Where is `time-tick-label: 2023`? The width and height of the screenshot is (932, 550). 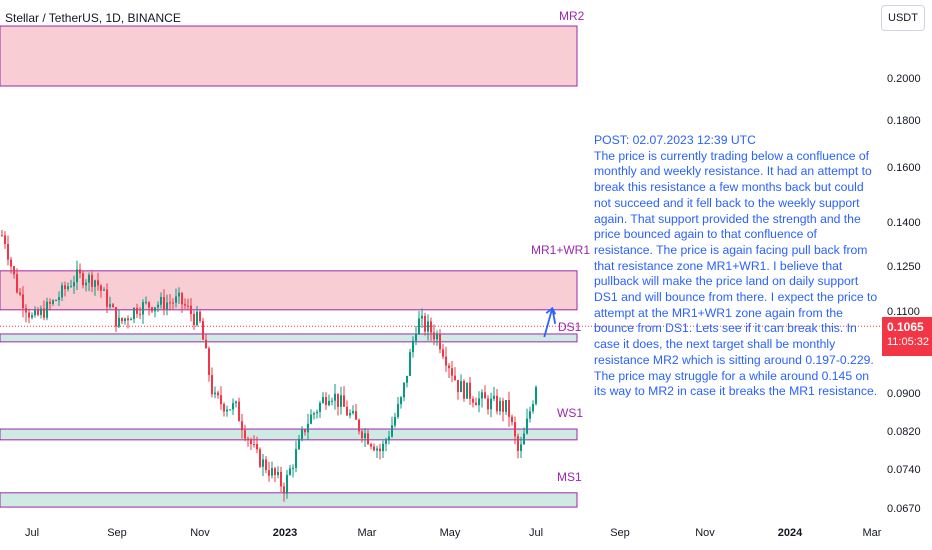 time-tick-label: 2023 is located at coordinates (285, 533).